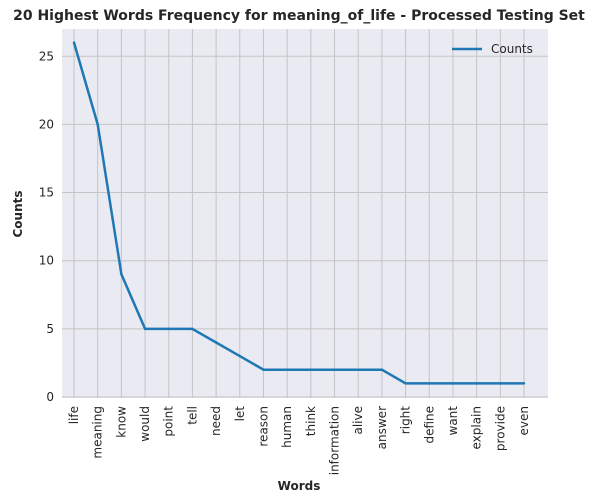 This screenshot has width=599, height=503. What do you see at coordinates (287, 427) in the screenshot?
I see `x-tick-label: human` at bounding box center [287, 427].